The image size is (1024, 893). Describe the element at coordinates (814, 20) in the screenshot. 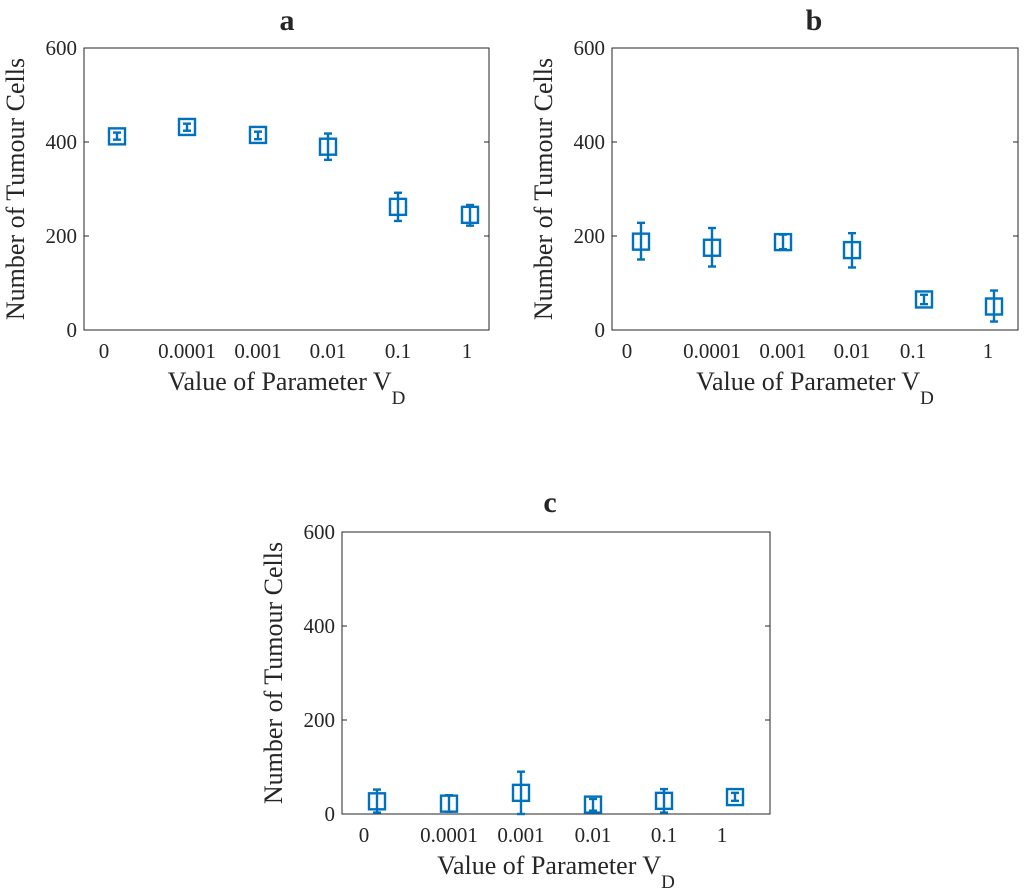

I see `panel-title: b` at that location.